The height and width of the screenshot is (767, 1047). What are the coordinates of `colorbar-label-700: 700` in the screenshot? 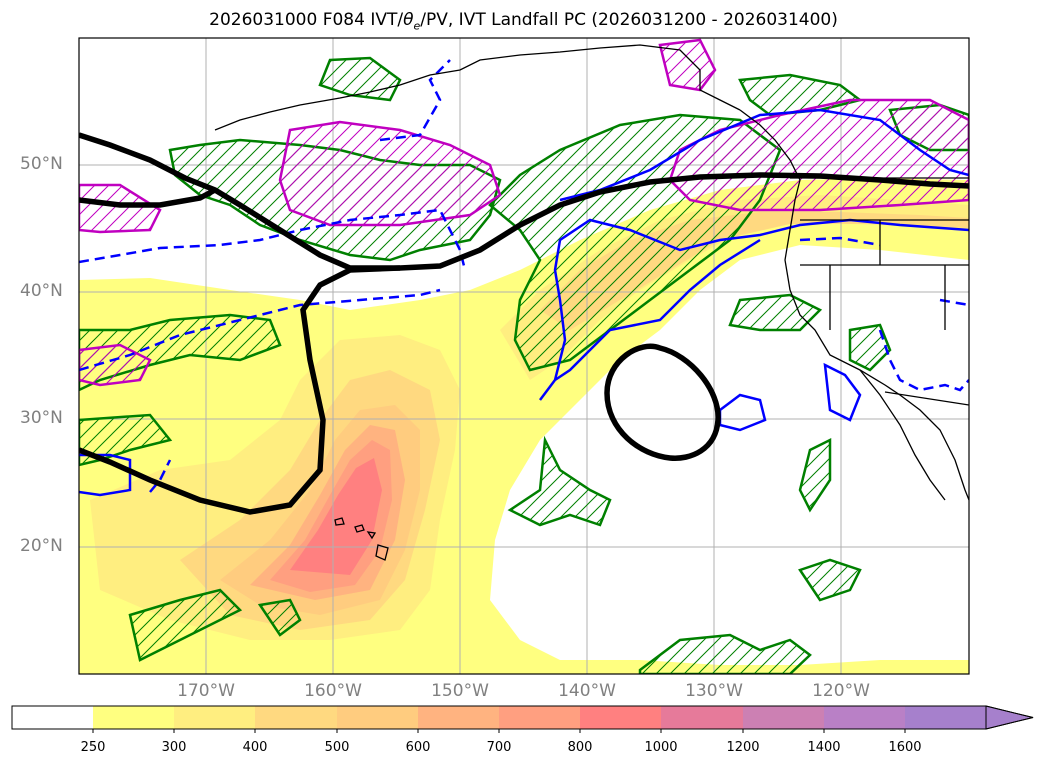 It's located at (499, 747).